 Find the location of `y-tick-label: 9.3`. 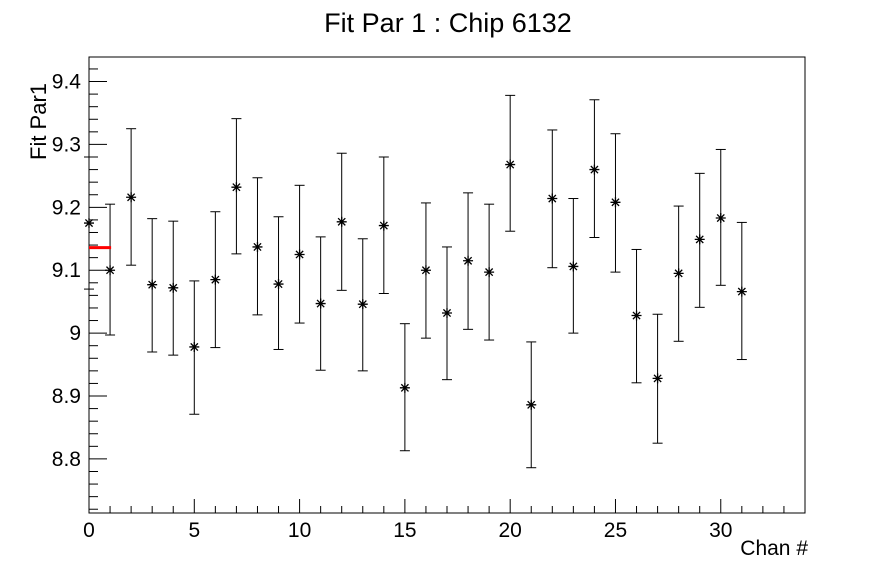

y-tick-label: 9.3 is located at coordinates (66, 144).